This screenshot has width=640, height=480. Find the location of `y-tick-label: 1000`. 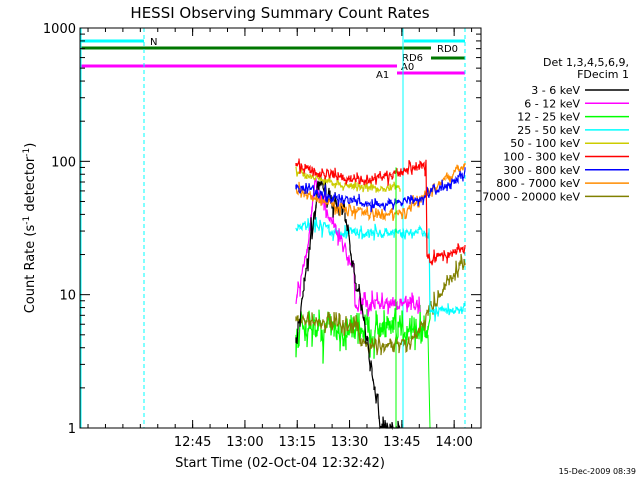

y-tick-label: 1000 is located at coordinates (59, 29).